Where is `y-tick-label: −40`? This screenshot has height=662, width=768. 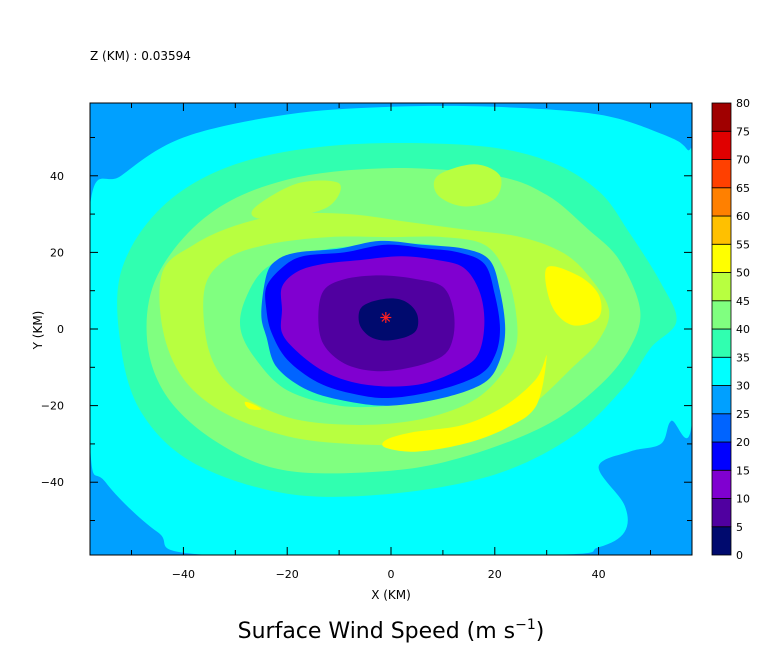 y-tick-label: −40 is located at coordinates (52, 482).